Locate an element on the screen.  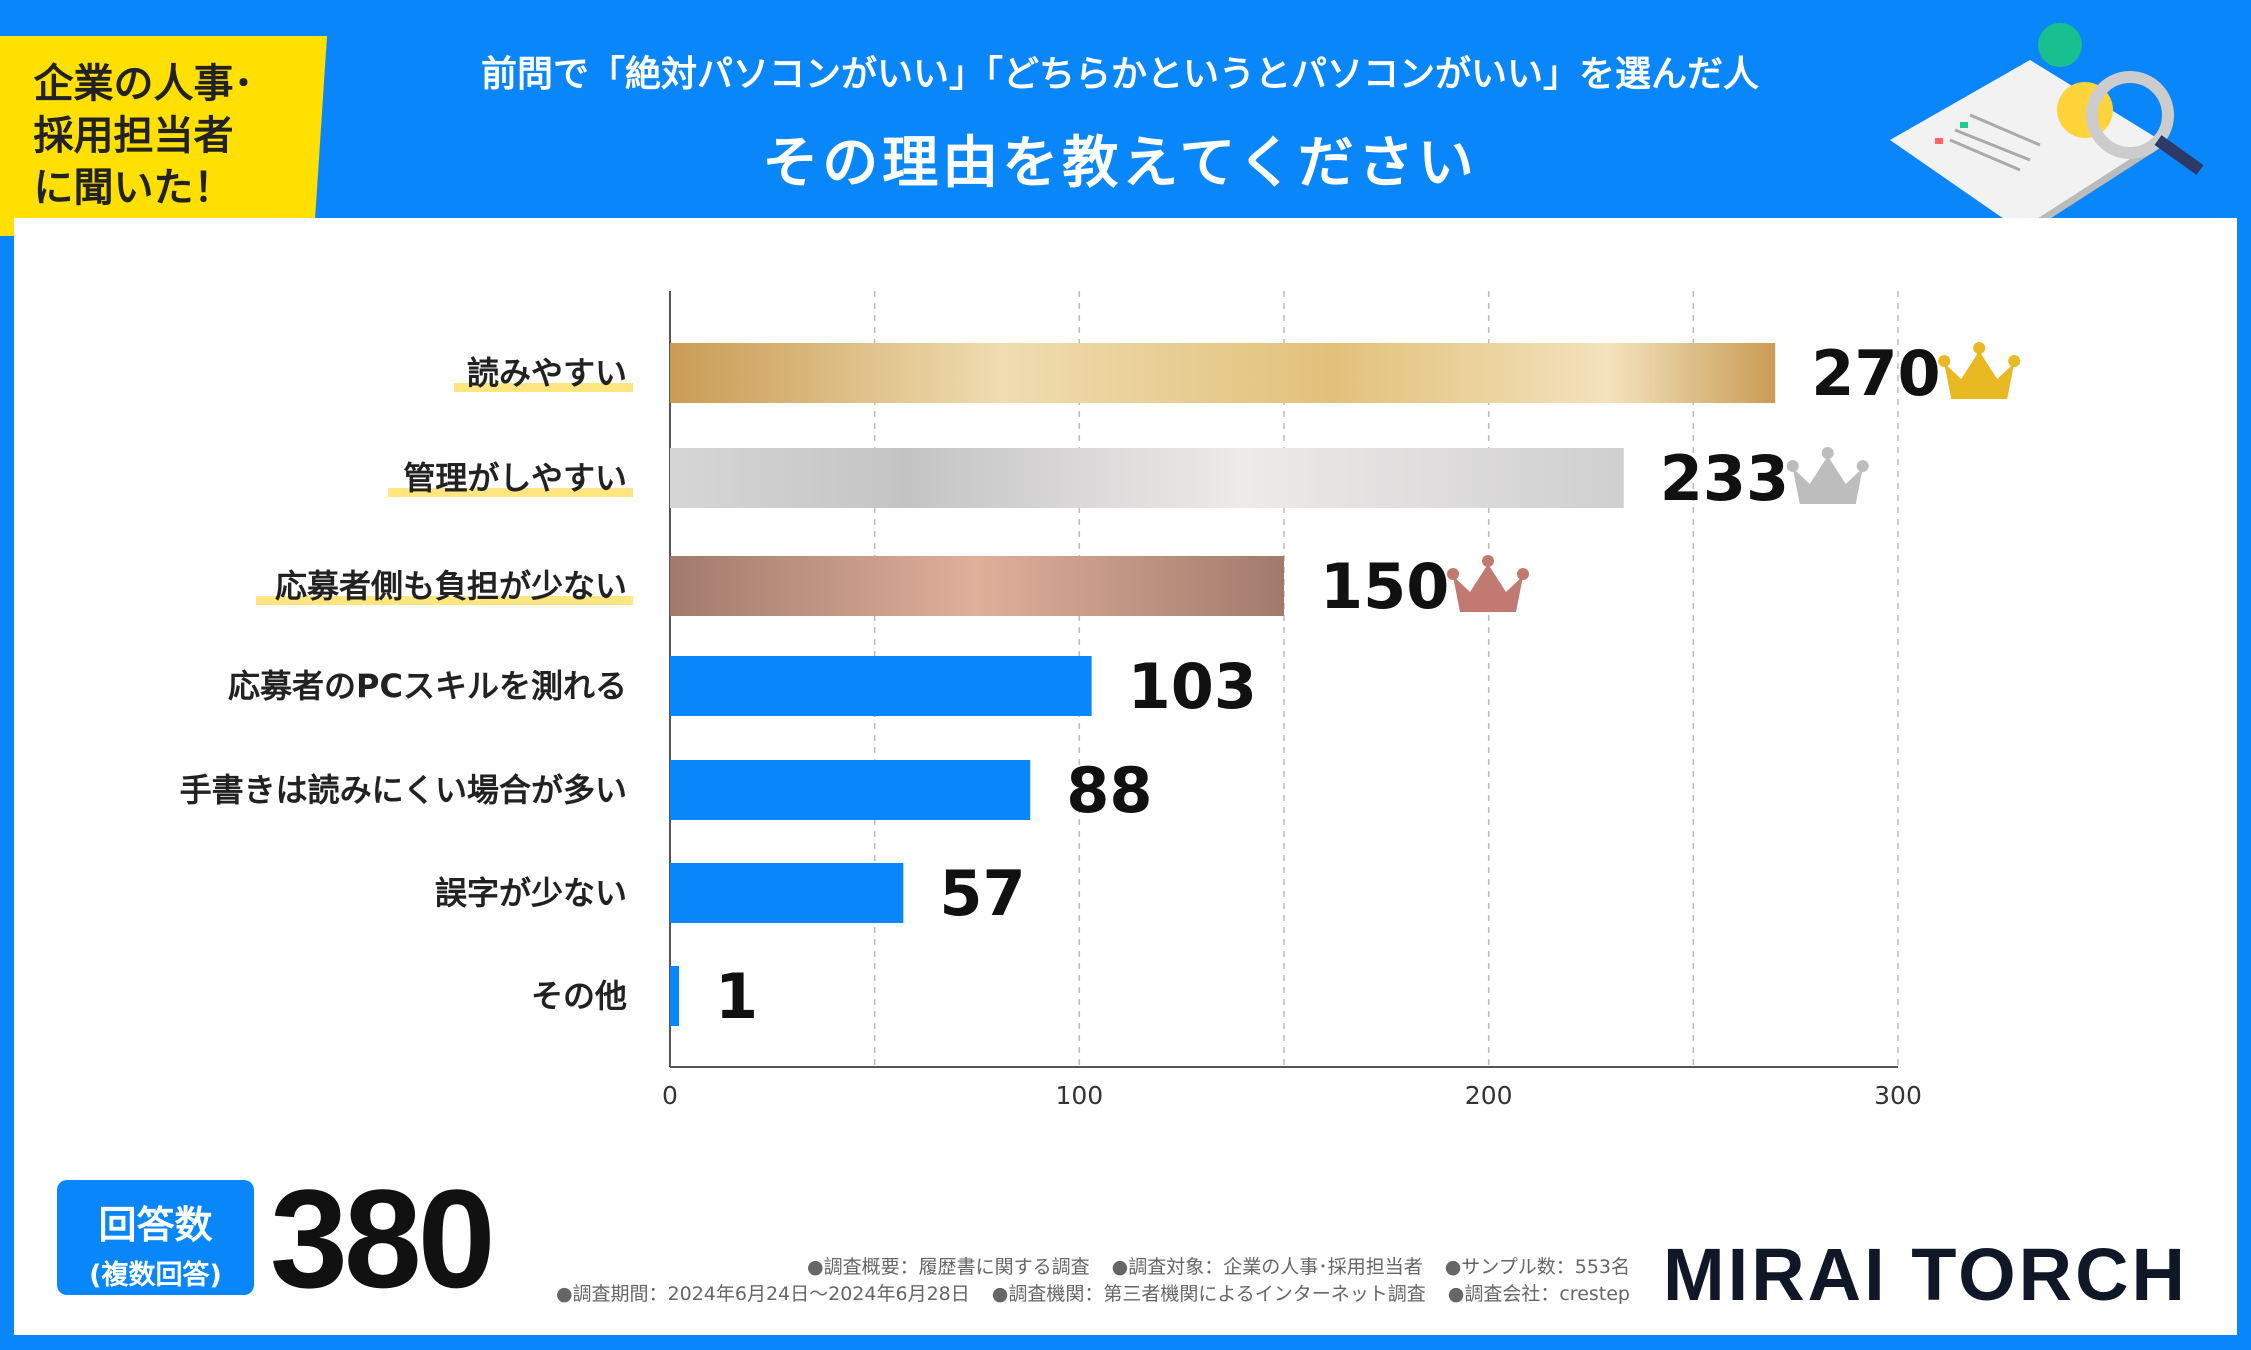
note: ●調査機関：第三者機関によるインターネット調査 is located at coordinates (1208, 1294).